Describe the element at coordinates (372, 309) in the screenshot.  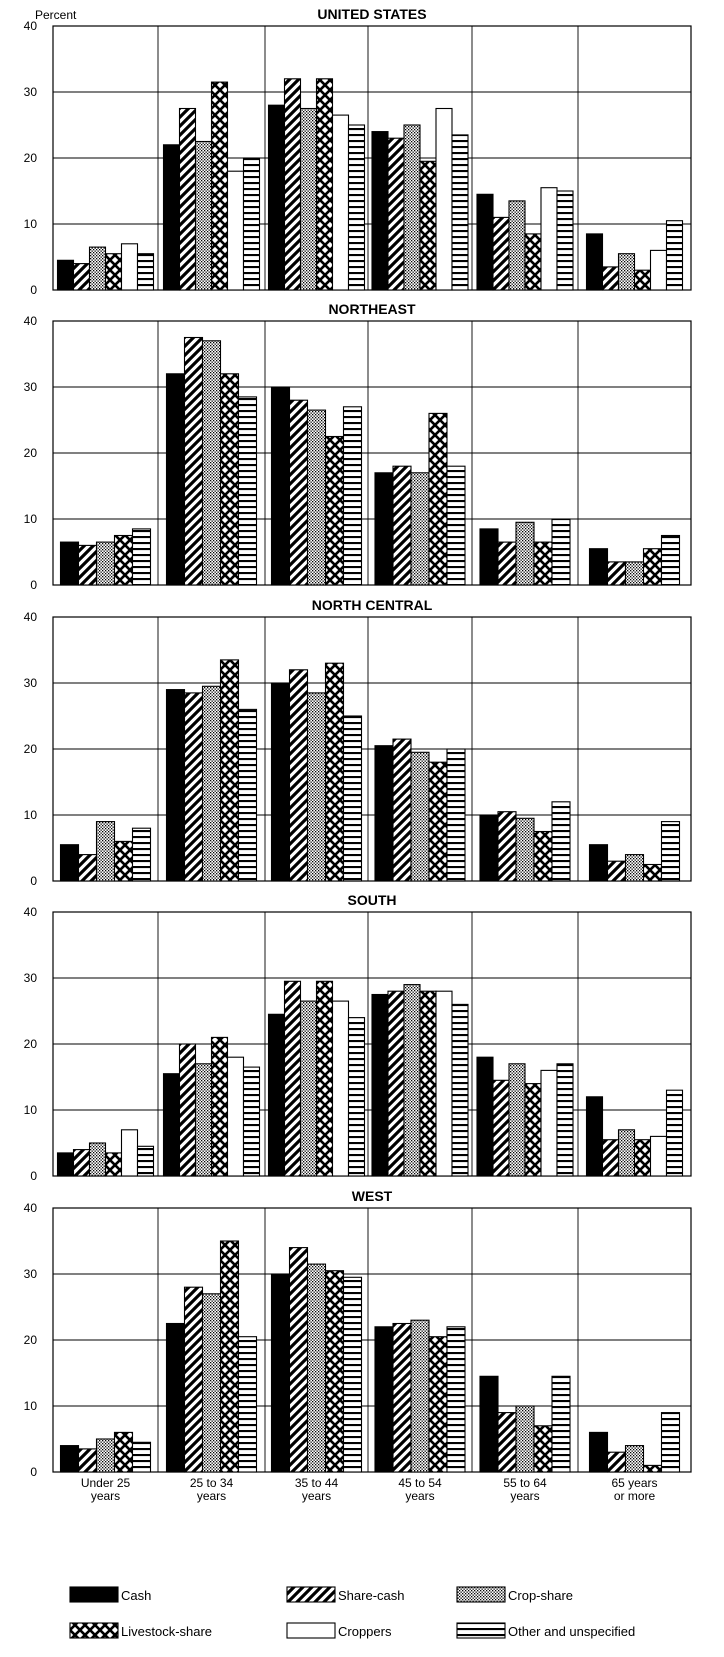
I see `panel-title: NORTHEAST` at that location.